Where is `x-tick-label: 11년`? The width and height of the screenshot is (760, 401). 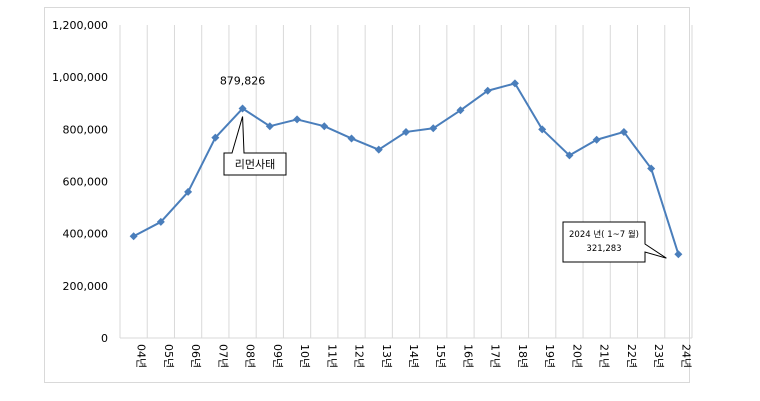
x-tick-label: 11년 is located at coordinates (331, 356).